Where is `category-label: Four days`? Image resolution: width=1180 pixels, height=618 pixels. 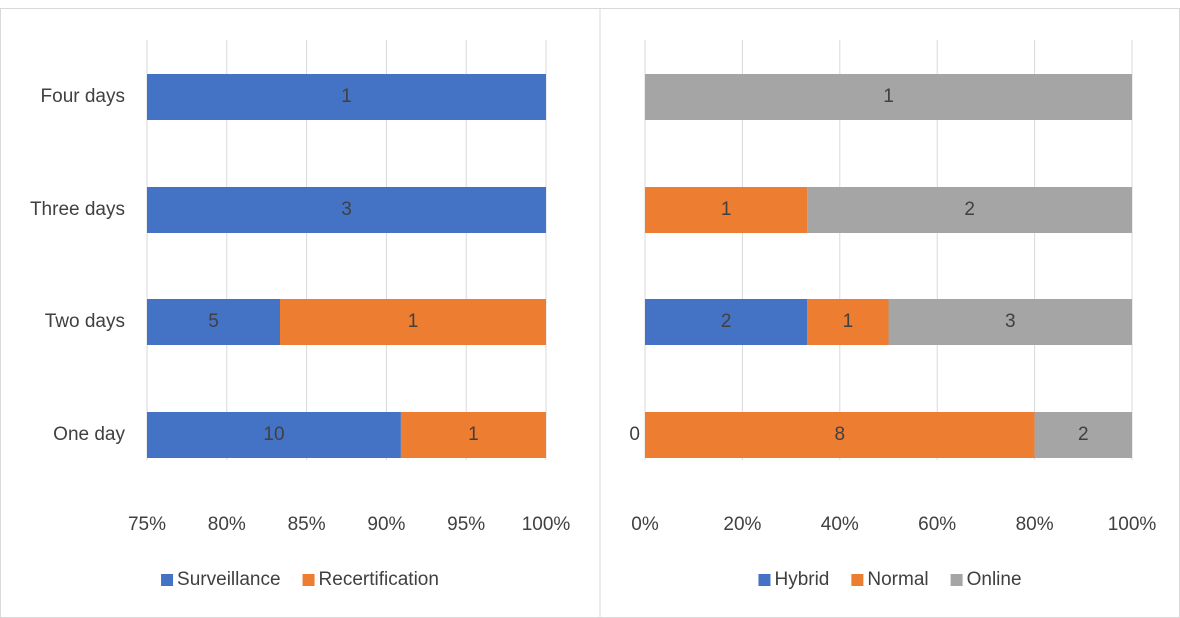 category-label: Four days is located at coordinates (83, 96).